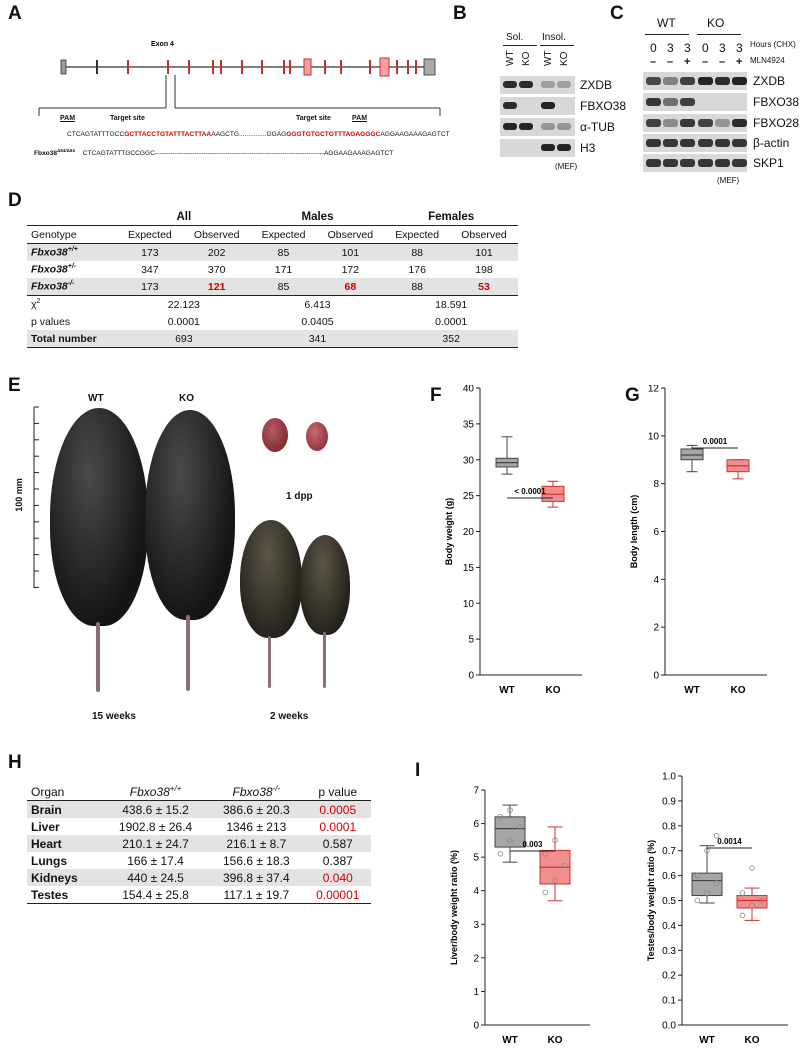 Image resolution: width=809 pixels, height=1056 pixels. What do you see at coordinates (507, 690) in the screenshot?
I see `x-tick-label: WT` at bounding box center [507, 690].